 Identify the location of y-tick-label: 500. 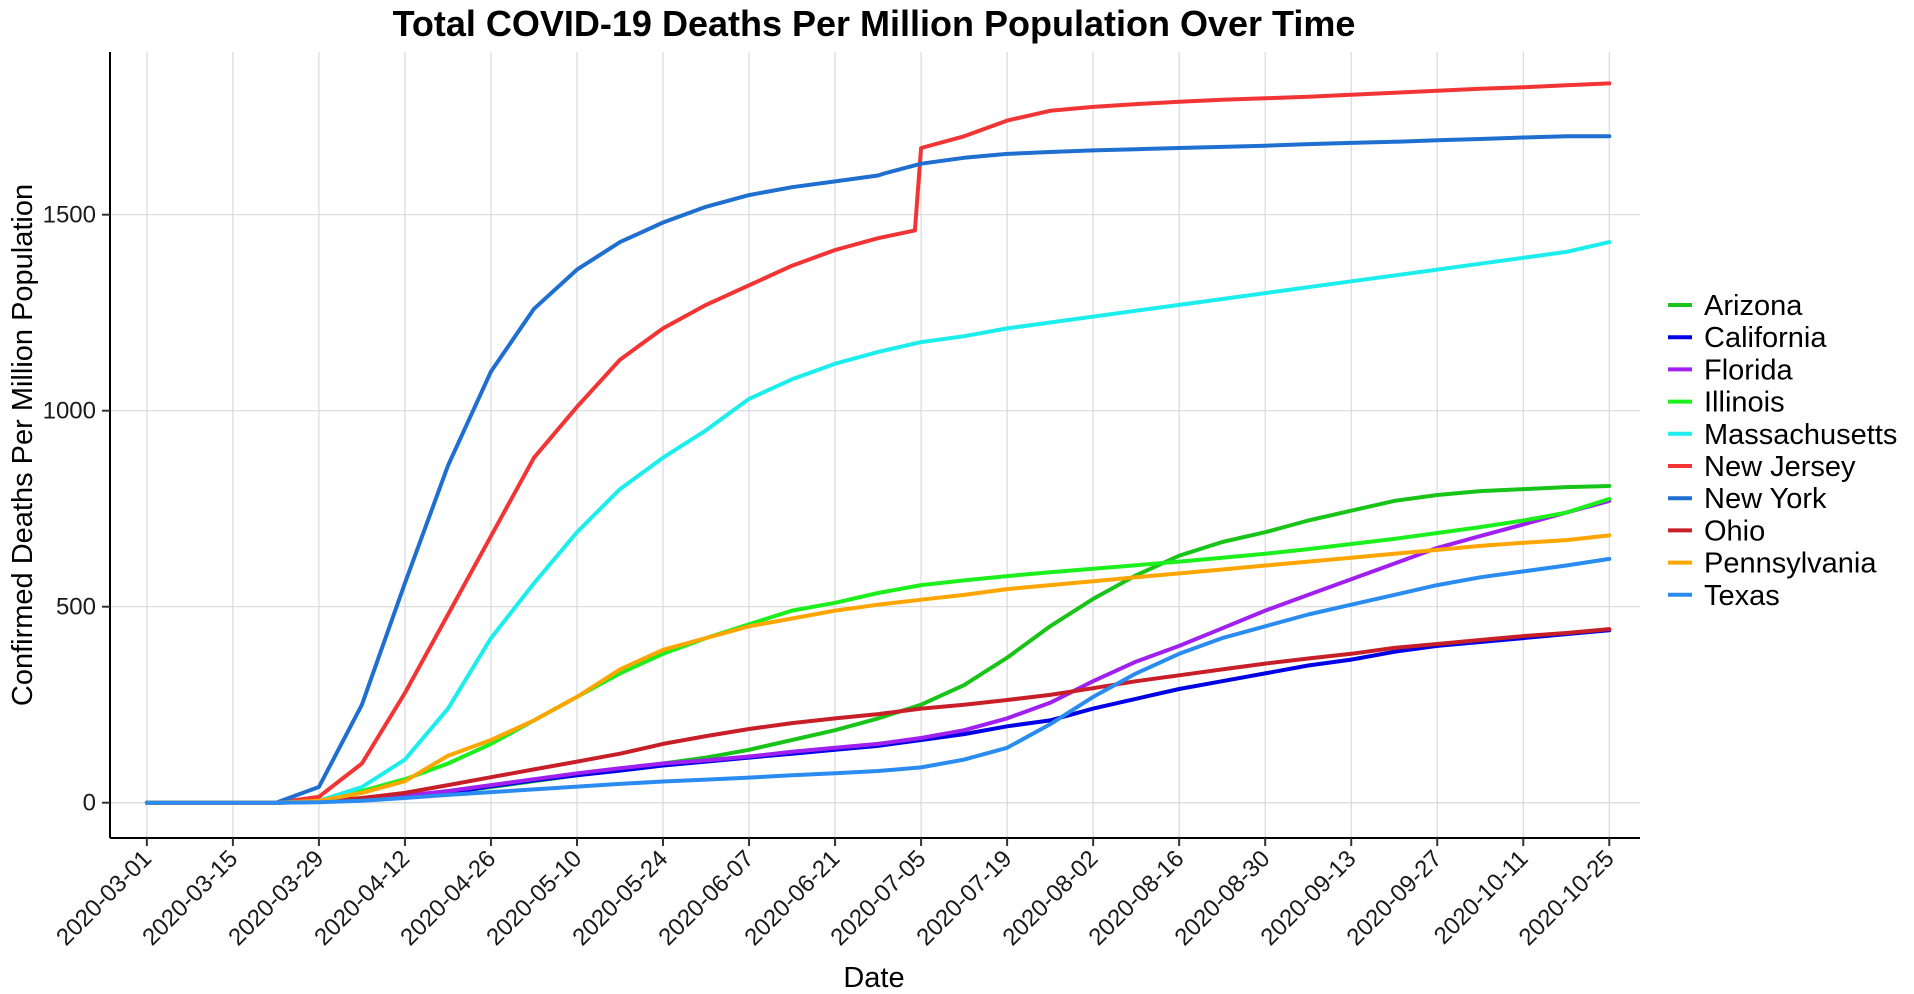
(76, 607).